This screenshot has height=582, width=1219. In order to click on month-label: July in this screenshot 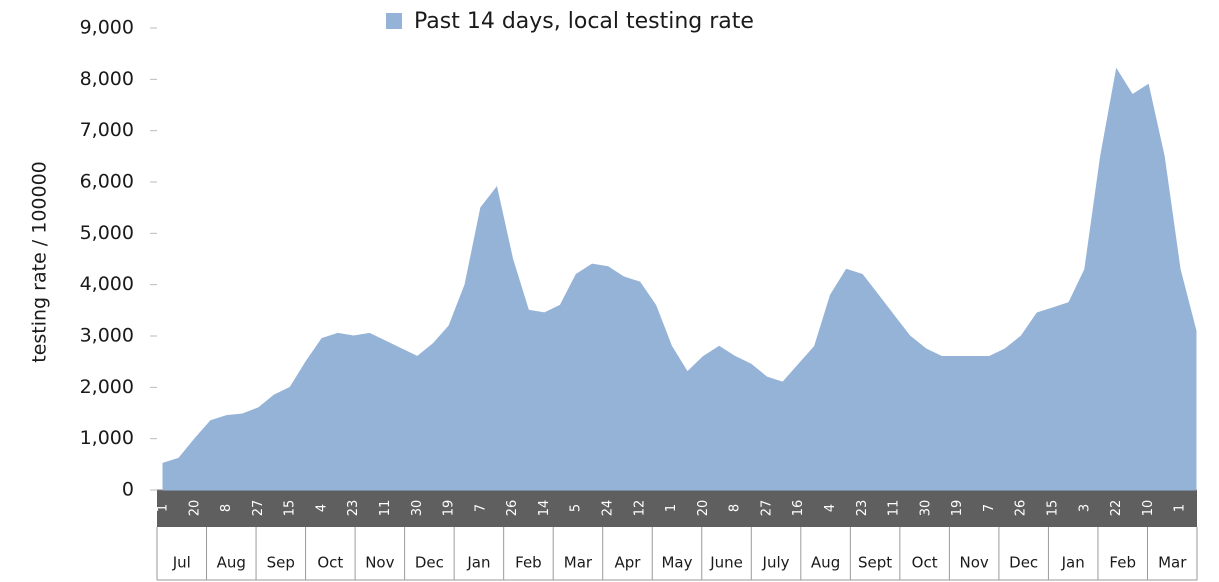, I will do `click(776, 563)`.